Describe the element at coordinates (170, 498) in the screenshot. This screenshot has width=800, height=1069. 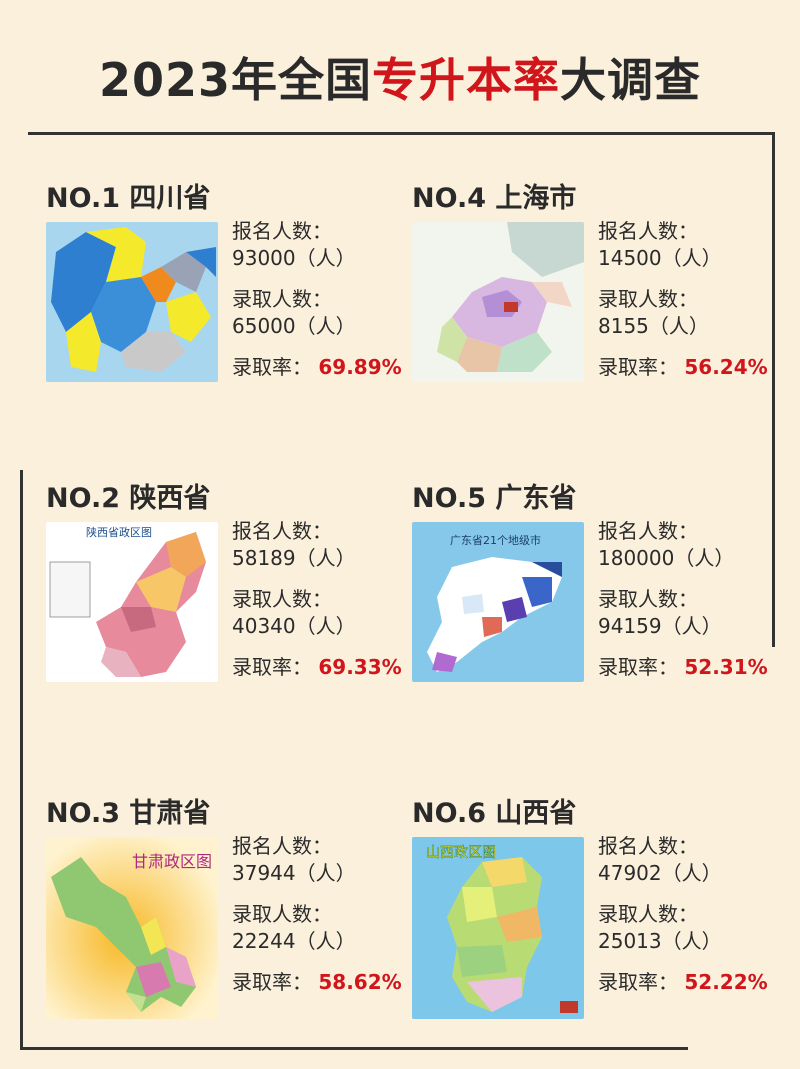
I see `region-label: 陕西省` at that location.